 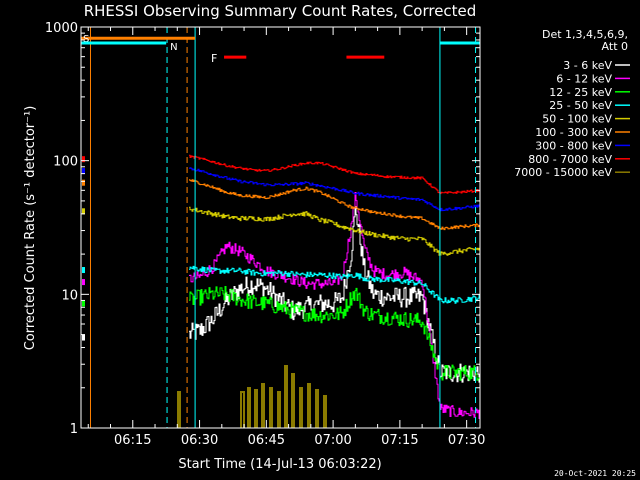 I want to click on legend-entry-7: 800 - 7000 keV, so click(x=570, y=159).